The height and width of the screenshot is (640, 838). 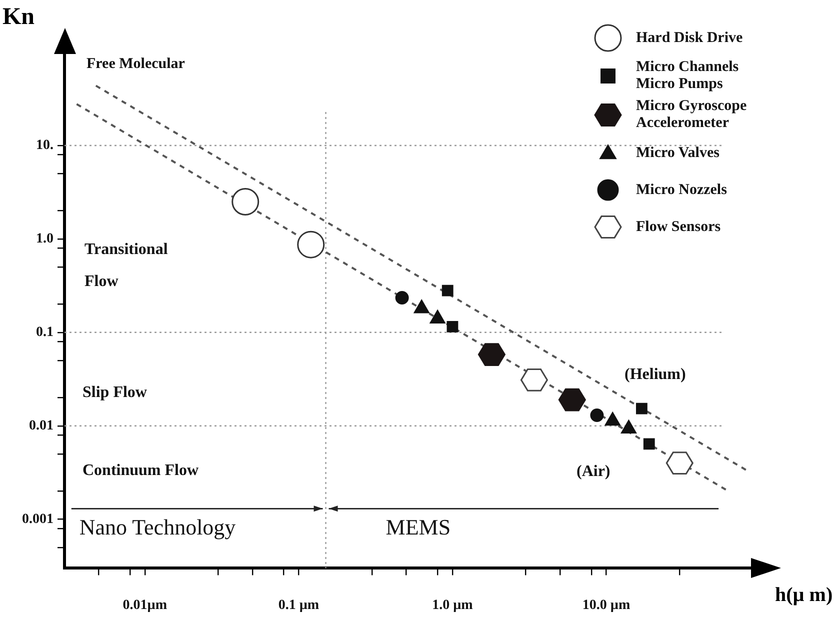 What do you see at coordinates (38, 519) in the screenshot?
I see `y-tick-label: 0.001` at bounding box center [38, 519].